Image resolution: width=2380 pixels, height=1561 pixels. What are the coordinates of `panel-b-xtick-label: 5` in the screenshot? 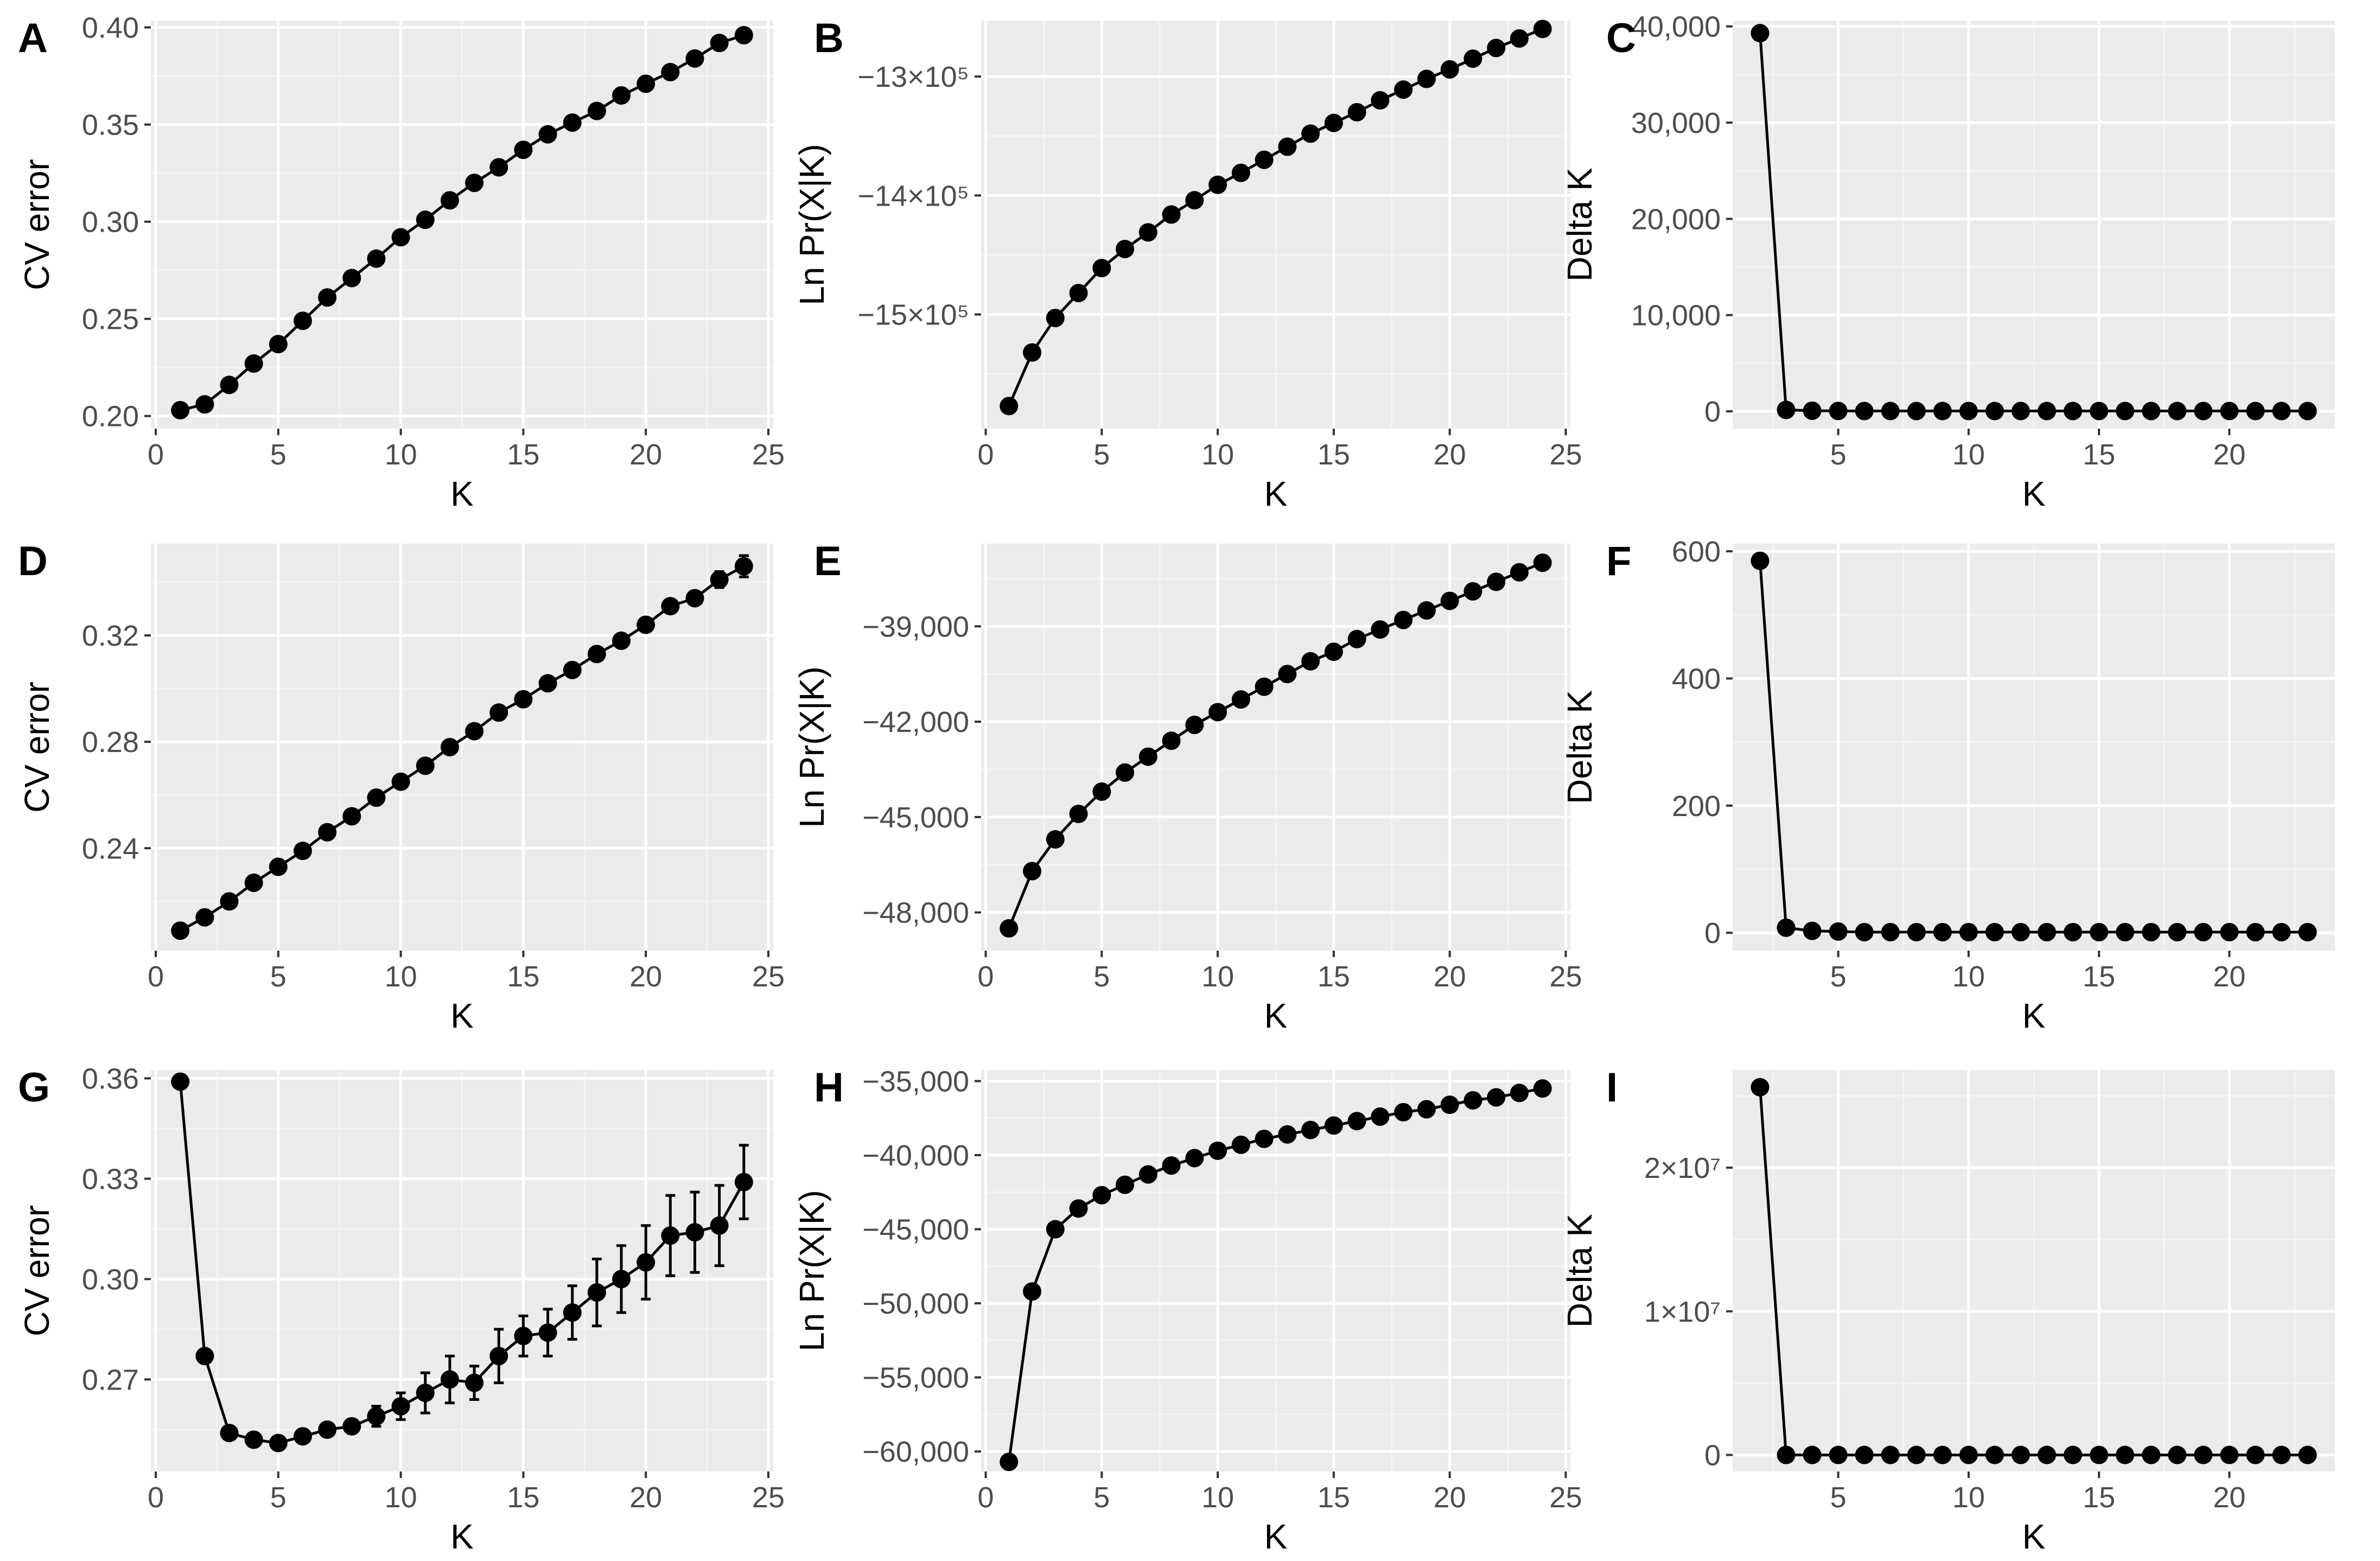 It's located at (1101, 454).